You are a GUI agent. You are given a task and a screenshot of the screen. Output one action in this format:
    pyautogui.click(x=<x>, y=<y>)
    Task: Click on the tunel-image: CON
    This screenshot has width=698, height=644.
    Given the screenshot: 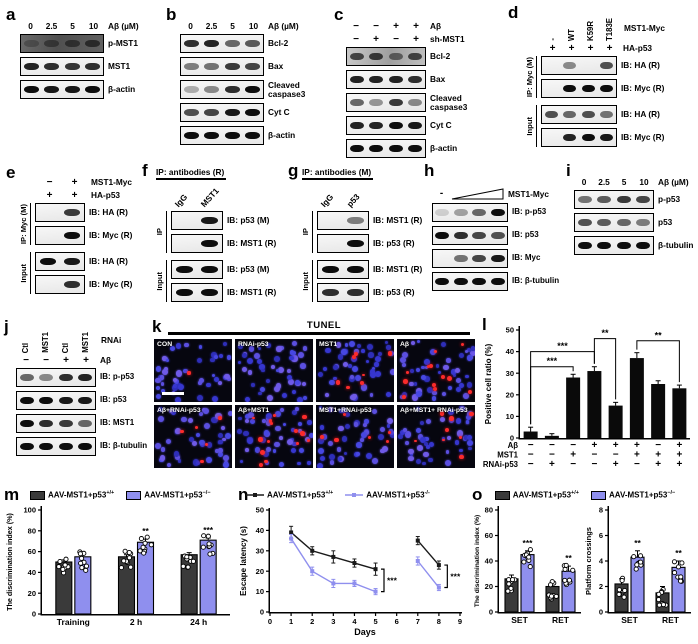 What is the action you would take?
    pyautogui.click(x=193, y=370)
    